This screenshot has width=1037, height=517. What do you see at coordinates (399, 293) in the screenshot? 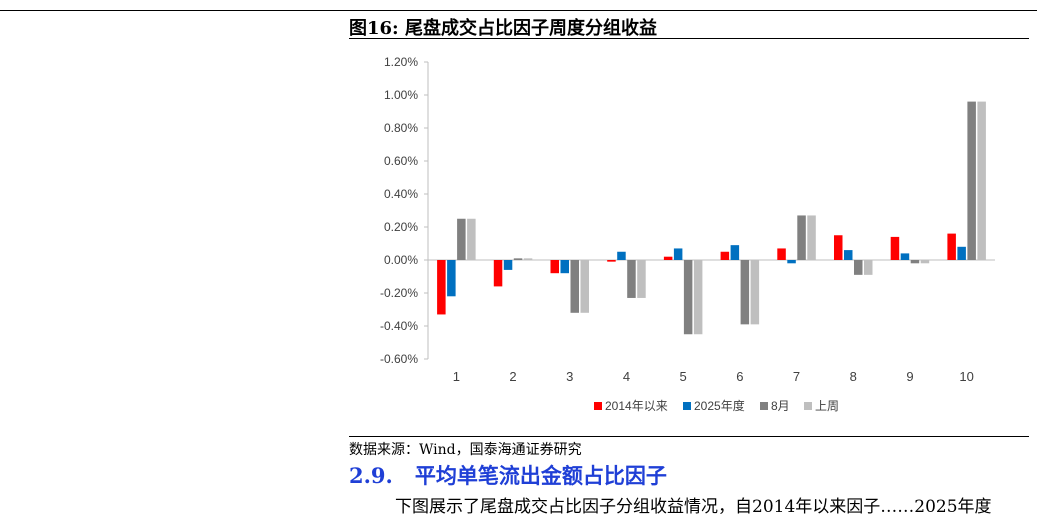
I see `y-tick-label: -0.20%` at bounding box center [399, 293].